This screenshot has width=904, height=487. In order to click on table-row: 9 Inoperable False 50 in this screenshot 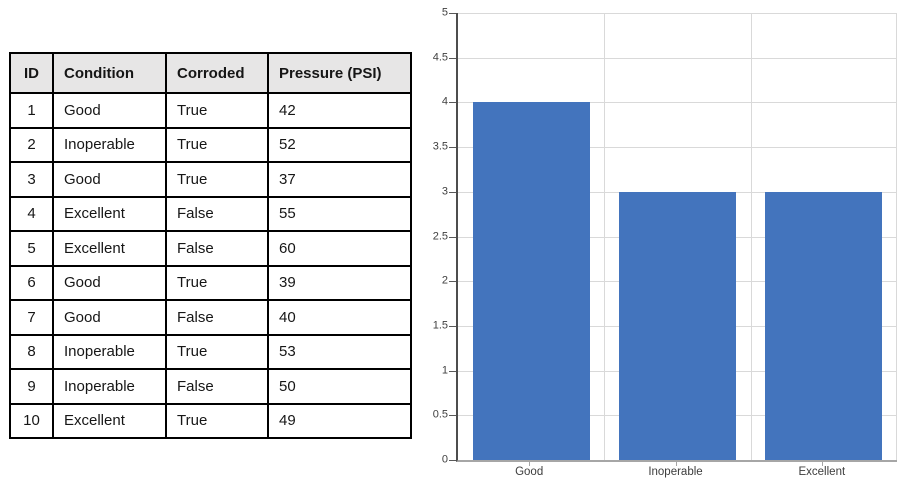, I will do `click(210, 386)`.